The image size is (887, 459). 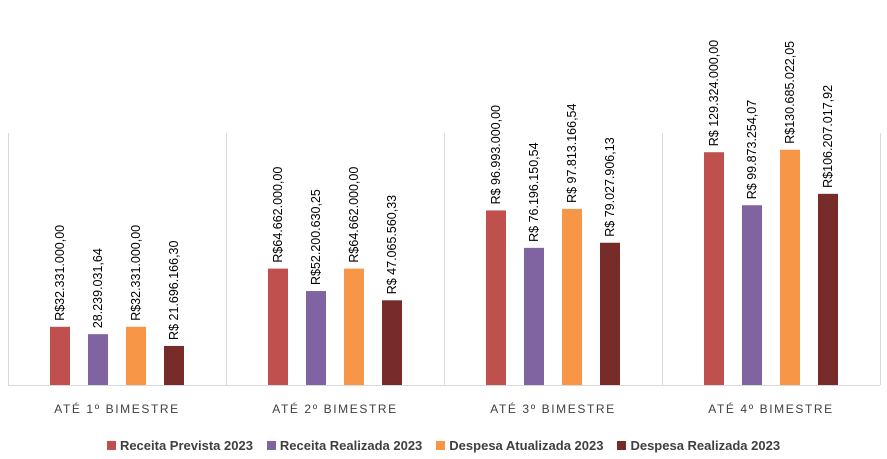 I want to click on x-tick-label: ATÉ 1º BIMESTRE, so click(x=117, y=408).